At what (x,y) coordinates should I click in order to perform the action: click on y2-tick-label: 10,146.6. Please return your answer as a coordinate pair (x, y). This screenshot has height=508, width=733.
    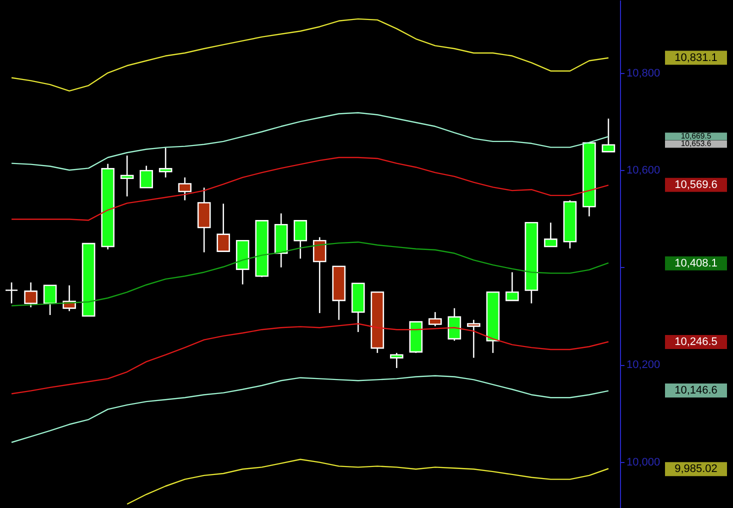
    Looking at the image, I should click on (696, 390).